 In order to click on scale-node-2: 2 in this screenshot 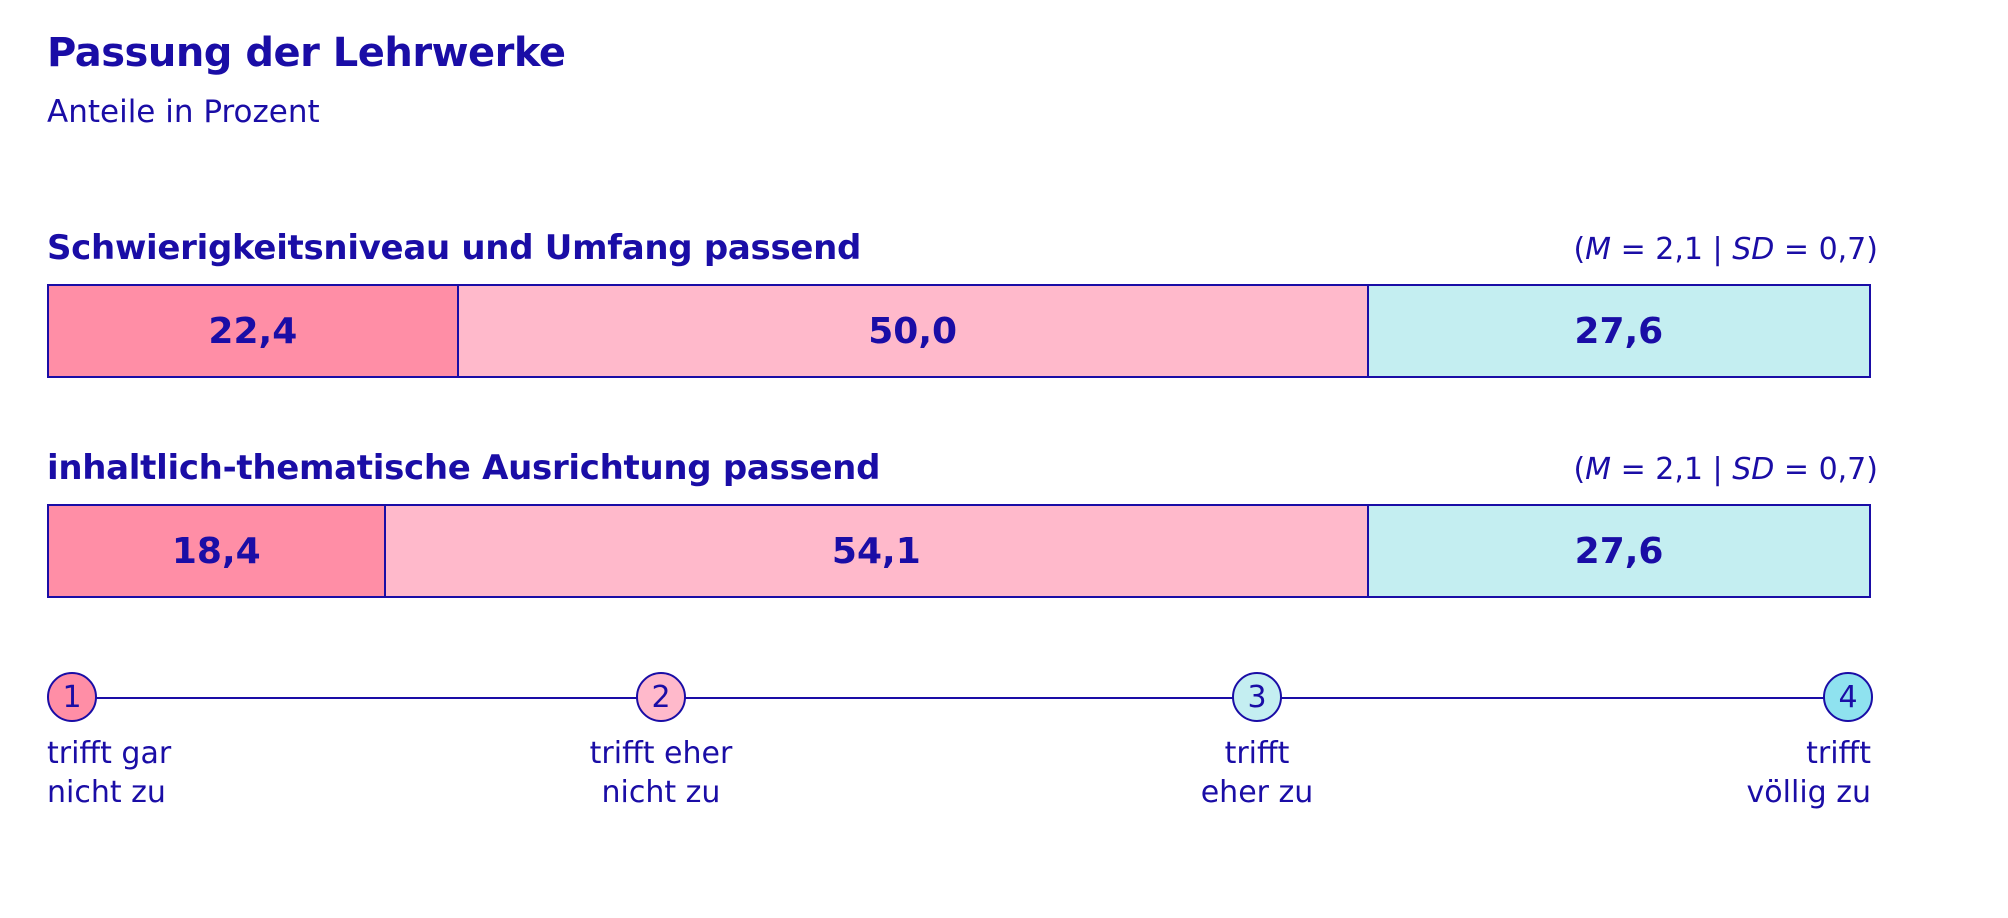, I will do `click(661, 697)`.